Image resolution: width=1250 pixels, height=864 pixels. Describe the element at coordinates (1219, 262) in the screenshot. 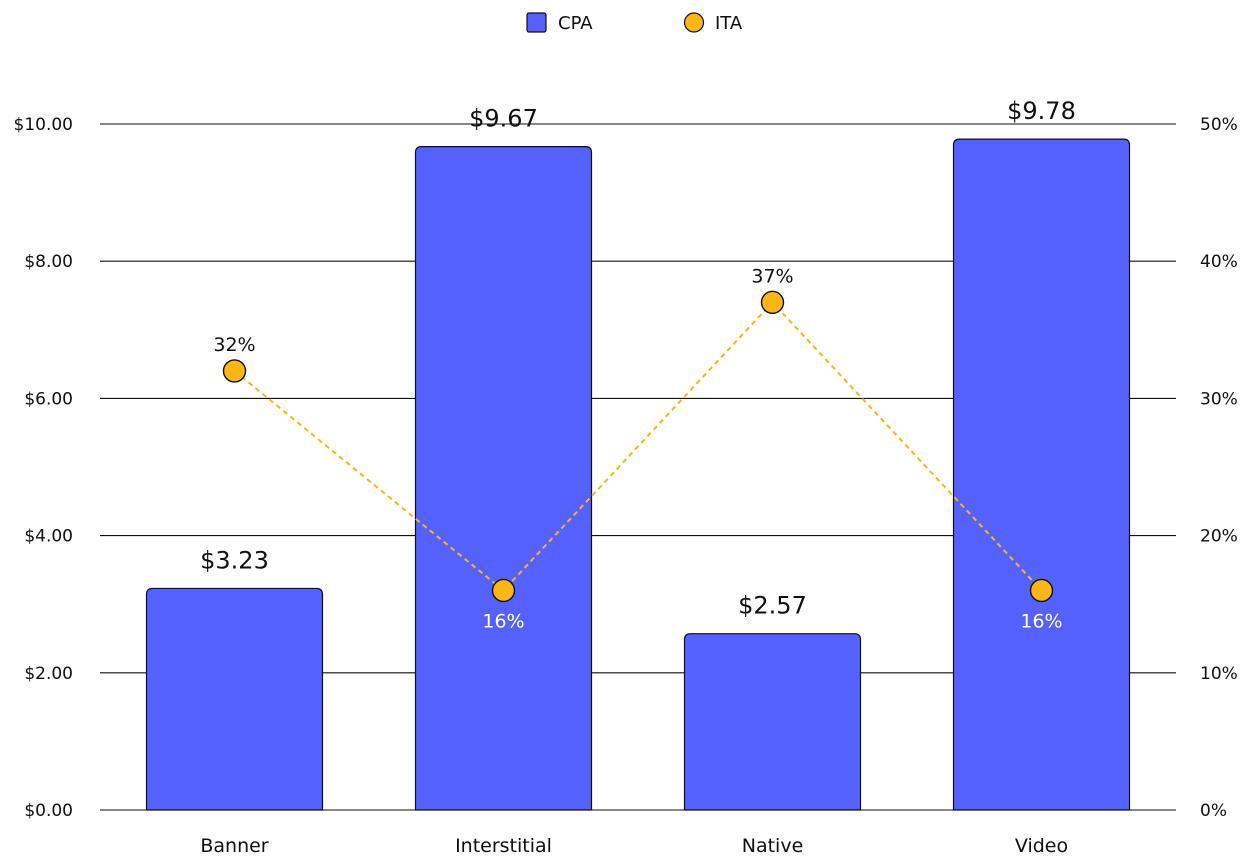

I see `right-tick-label: 40%` at that location.